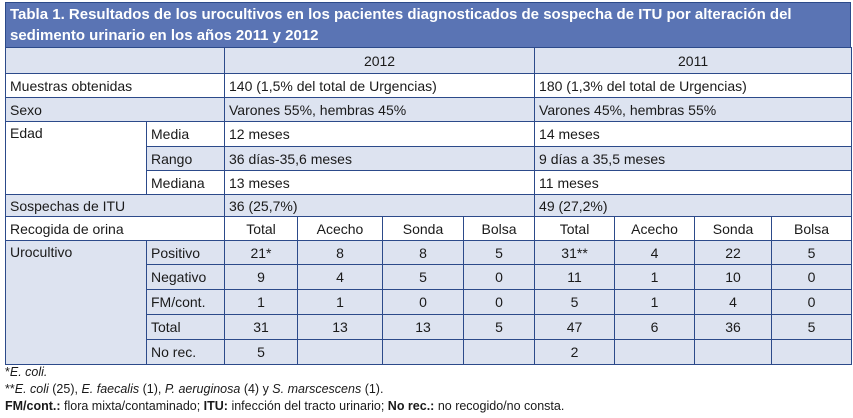 The width and height of the screenshot is (853, 418). What do you see at coordinates (379, 85) in the screenshot?
I see `cell: 140 (1,5% del total de Urgencias)` at bounding box center [379, 85].